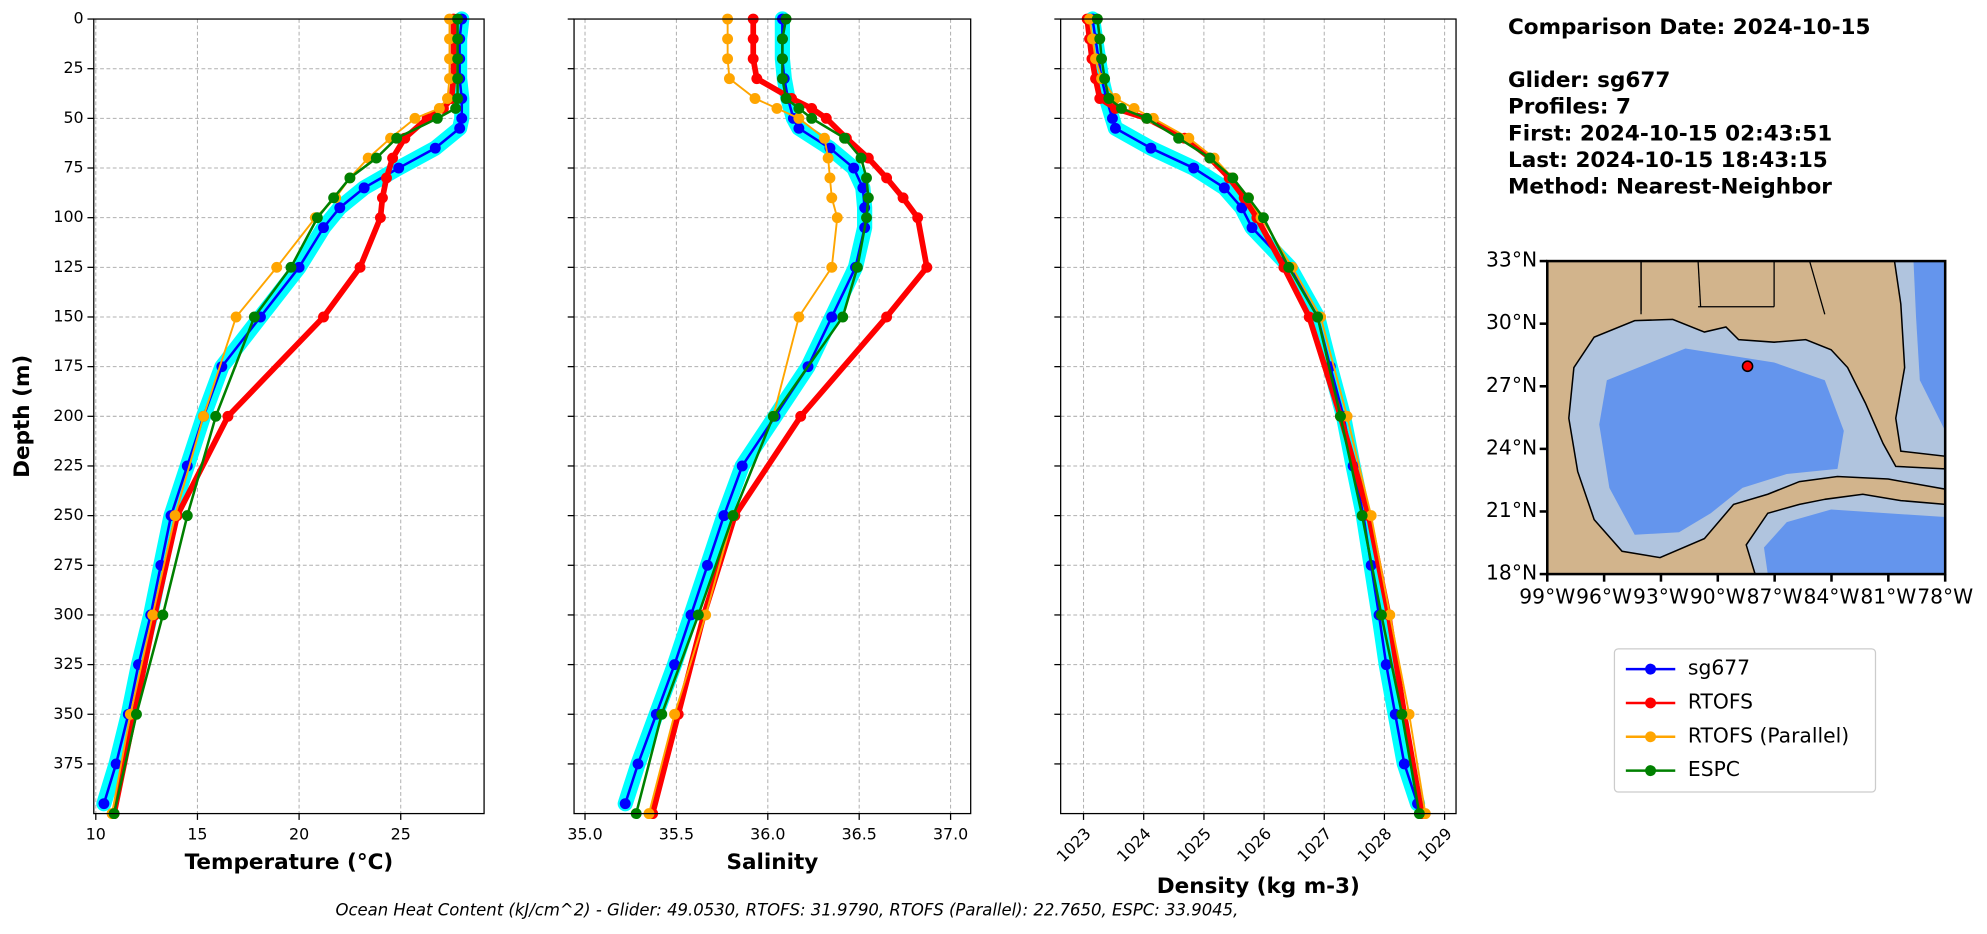 This screenshot has width=1987, height=934. I want to click on glider-location, so click(1747, 366).